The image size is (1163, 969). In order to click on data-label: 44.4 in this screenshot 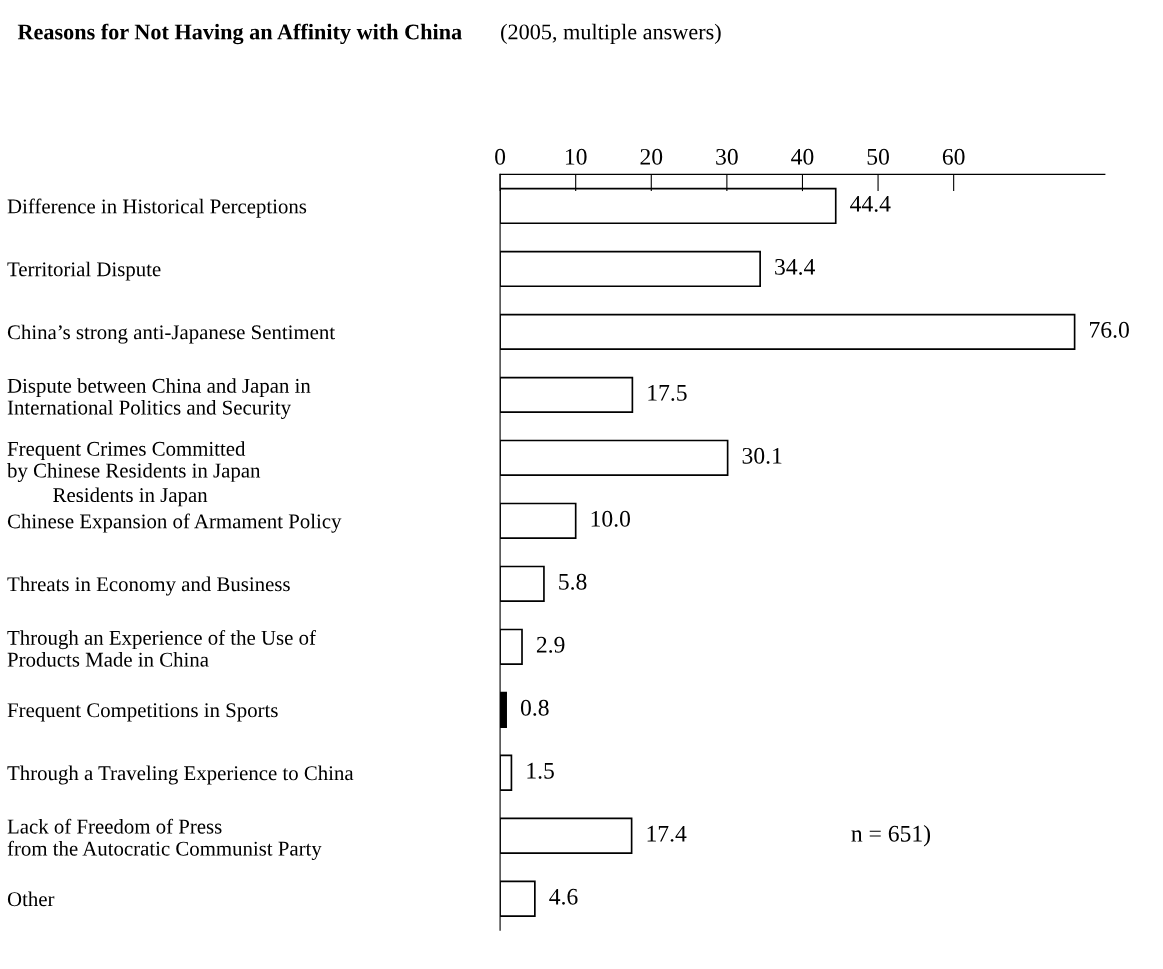, I will do `click(870, 204)`.